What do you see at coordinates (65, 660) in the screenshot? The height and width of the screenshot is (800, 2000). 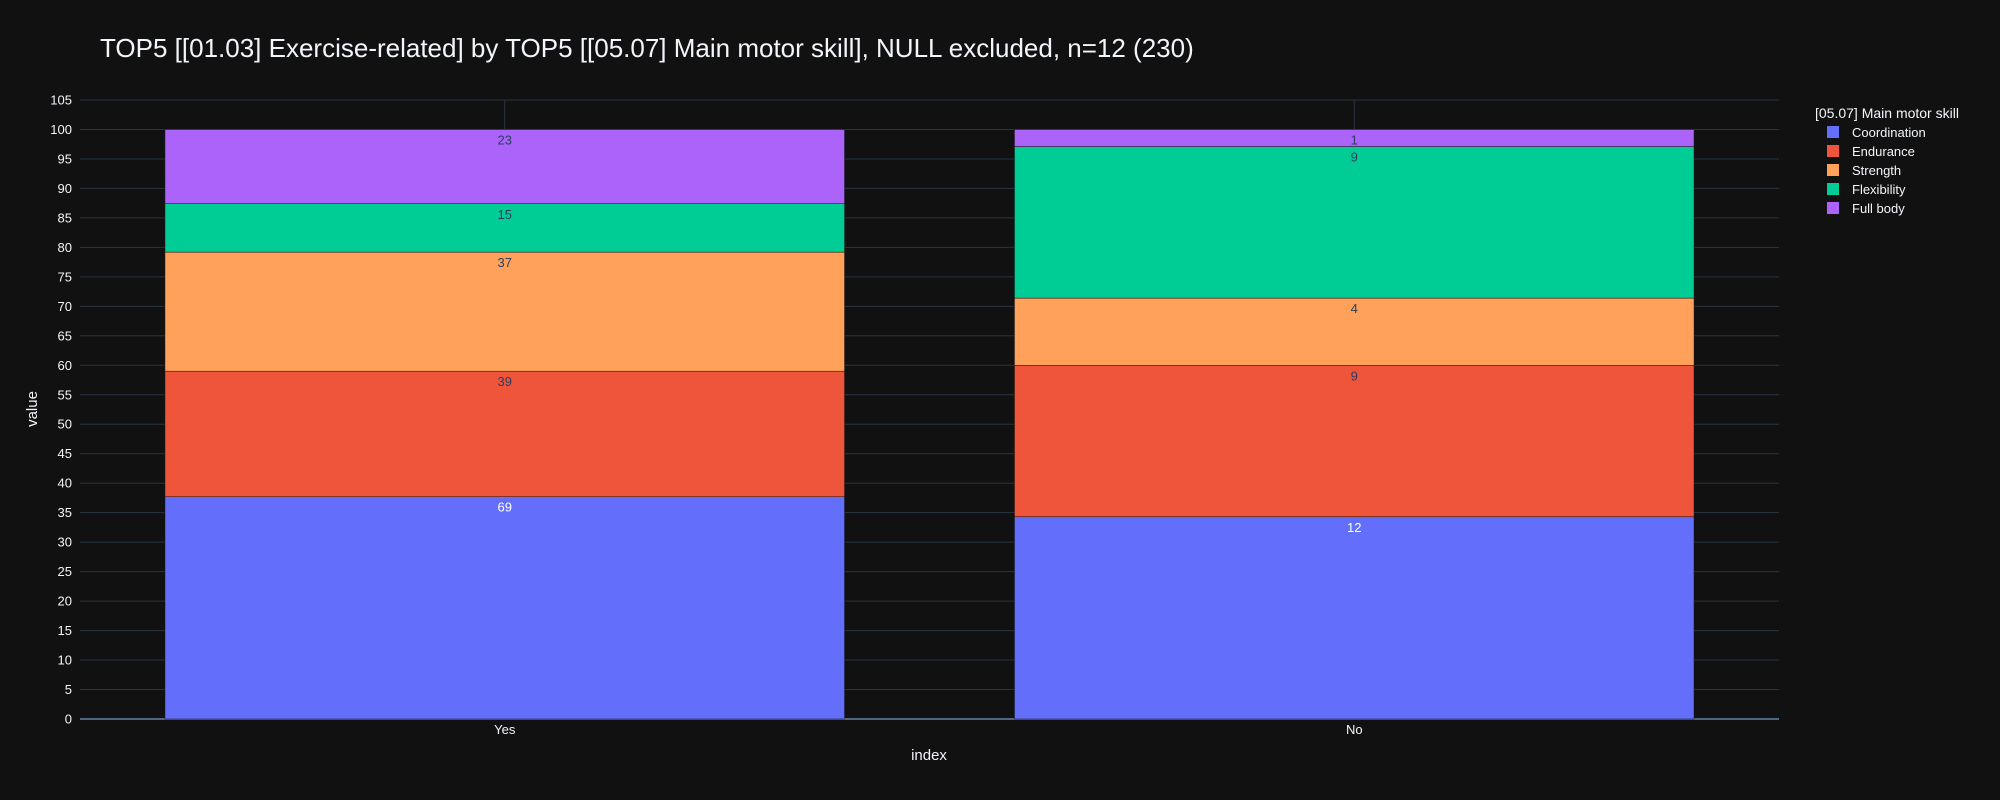 I see `y-tick-label: 10` at bounding box center [65, 660].